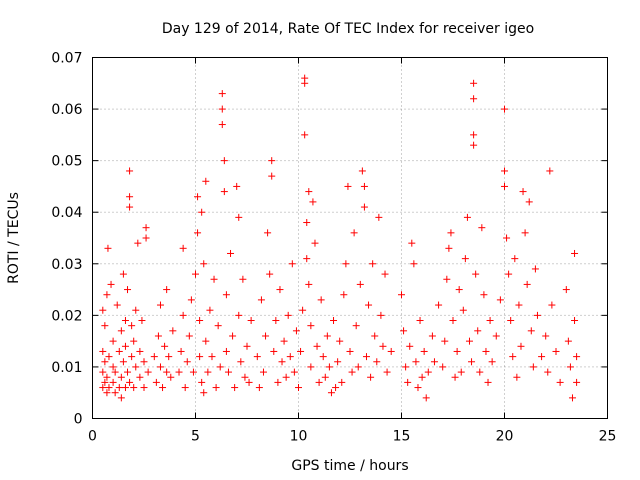 The image size is (640, 480). Describe the element at coordinates (349, 466) in the screenshot. I see `x-axis-label: GPS time / hours` at that location.